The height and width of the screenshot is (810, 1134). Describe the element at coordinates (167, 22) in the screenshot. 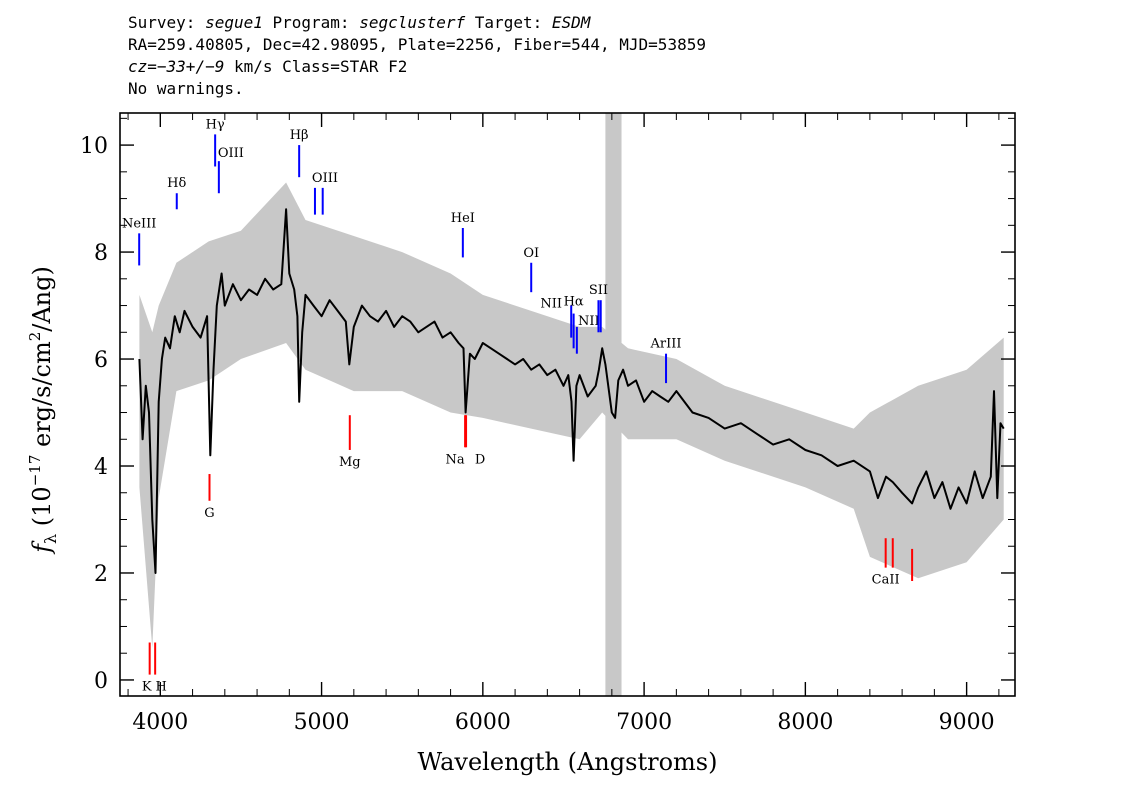

I see `survey-label: Survey:` at that location.